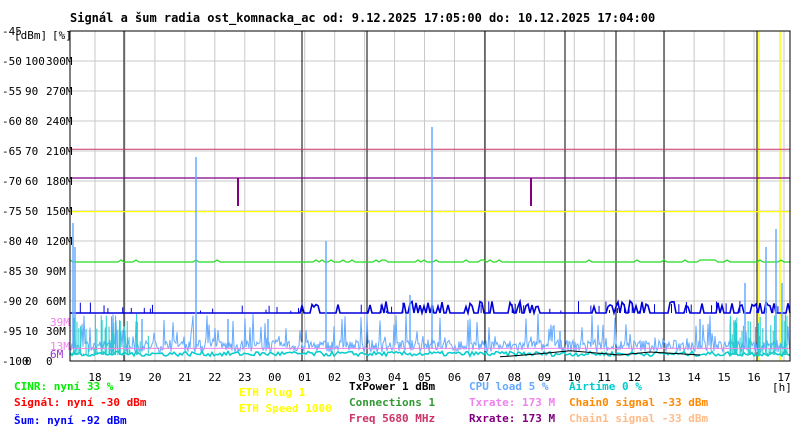 Image resolution: width=800 pixels, height=430 pixels. What do you see at coordinates (94, 377) in the screenshot?
I see `x-tick-label: 18` at bounding box center [94, 377].